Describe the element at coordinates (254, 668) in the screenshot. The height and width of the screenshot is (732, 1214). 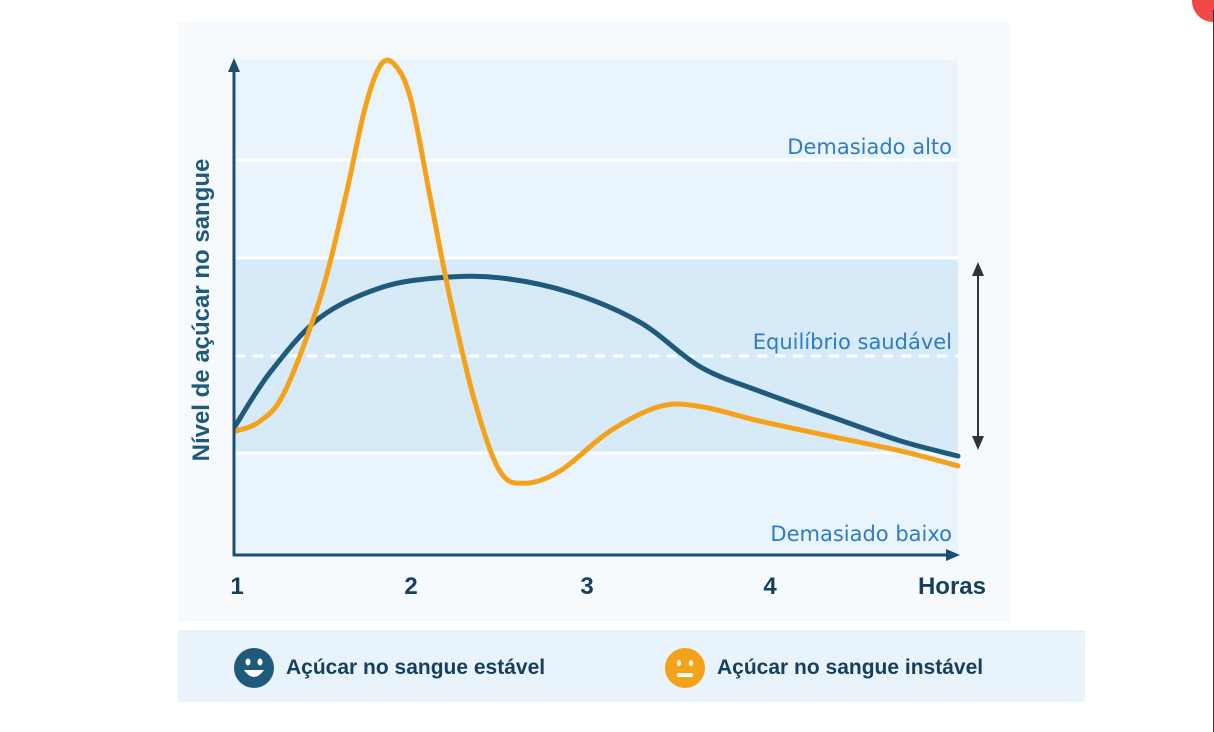
I see `smiley-face-icon` at that location.